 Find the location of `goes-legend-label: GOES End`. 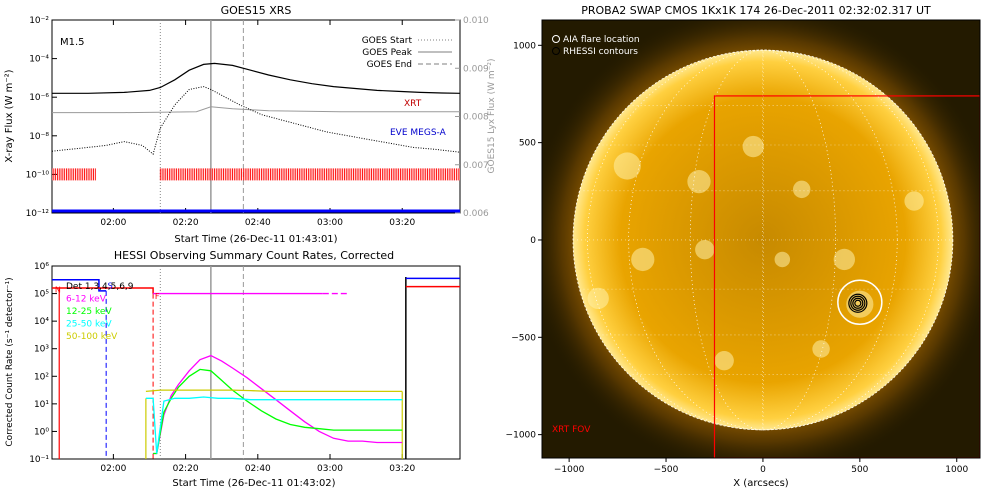

goes-legend-label: GOES End is located at coordinates (389, 65).